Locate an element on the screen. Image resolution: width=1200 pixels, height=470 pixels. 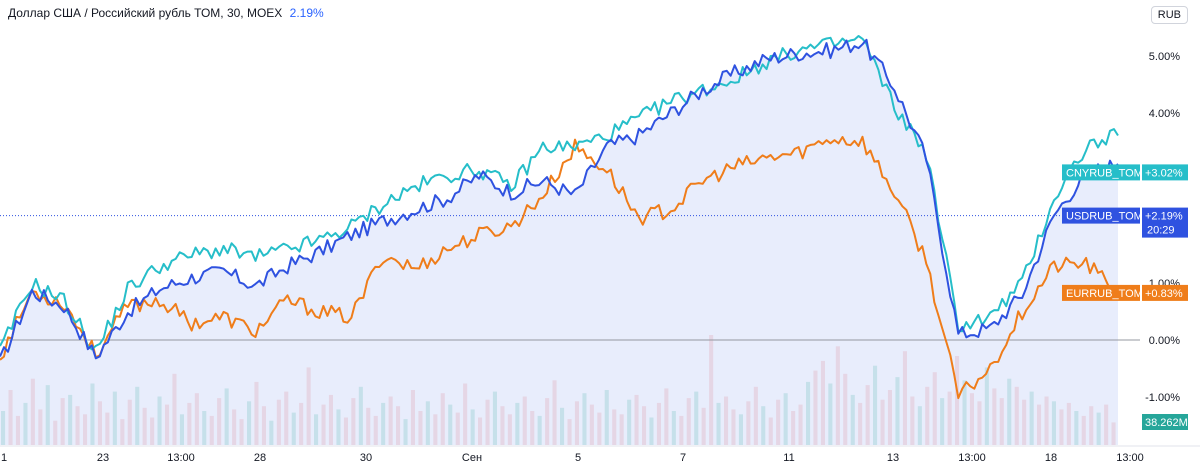
volume-value-text: 38.262M is located at coordinates (1166, 423).